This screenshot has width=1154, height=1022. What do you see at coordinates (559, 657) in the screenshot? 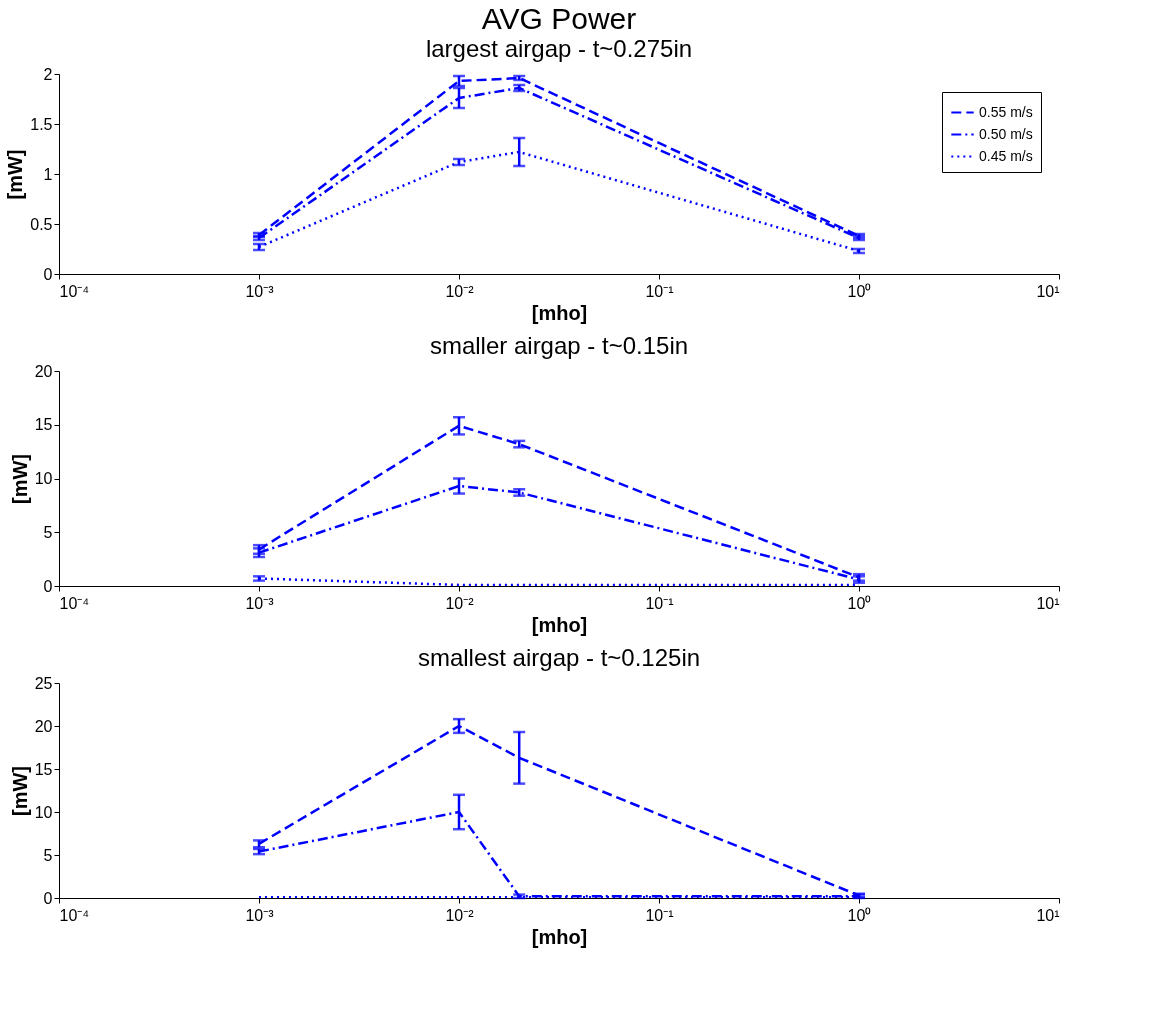
I see `chart-title: smallest airgap - t~0.125in` at bounding box center [559, 657].